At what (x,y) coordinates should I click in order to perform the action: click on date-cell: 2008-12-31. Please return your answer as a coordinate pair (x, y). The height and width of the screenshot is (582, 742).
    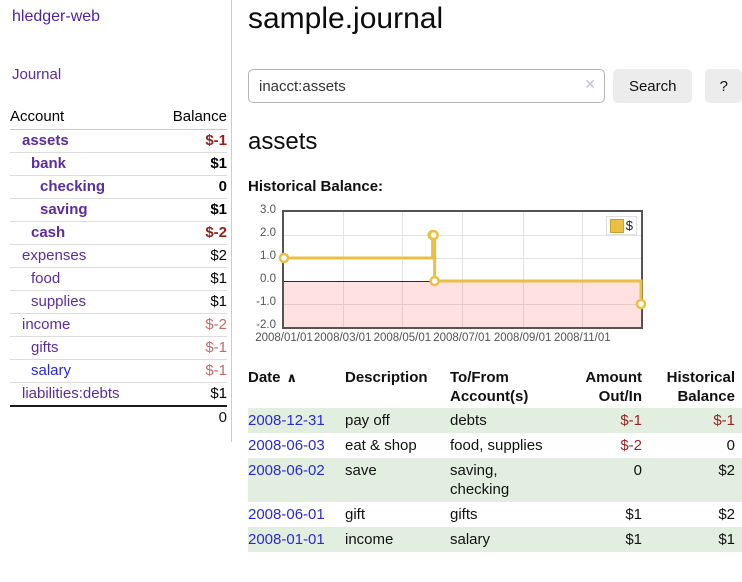
    Looking at the image, I should click on (296, 420).